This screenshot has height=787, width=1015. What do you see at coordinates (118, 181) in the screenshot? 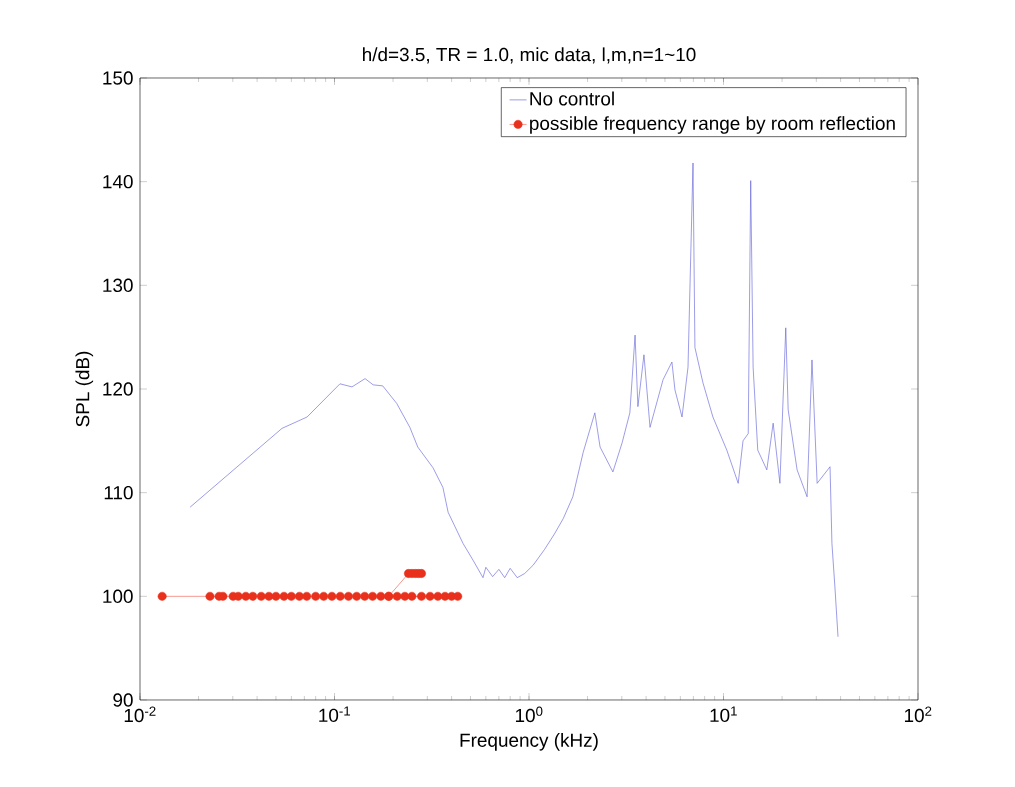
I see `y-tick-label: 140` at bounding box center [118, 181].